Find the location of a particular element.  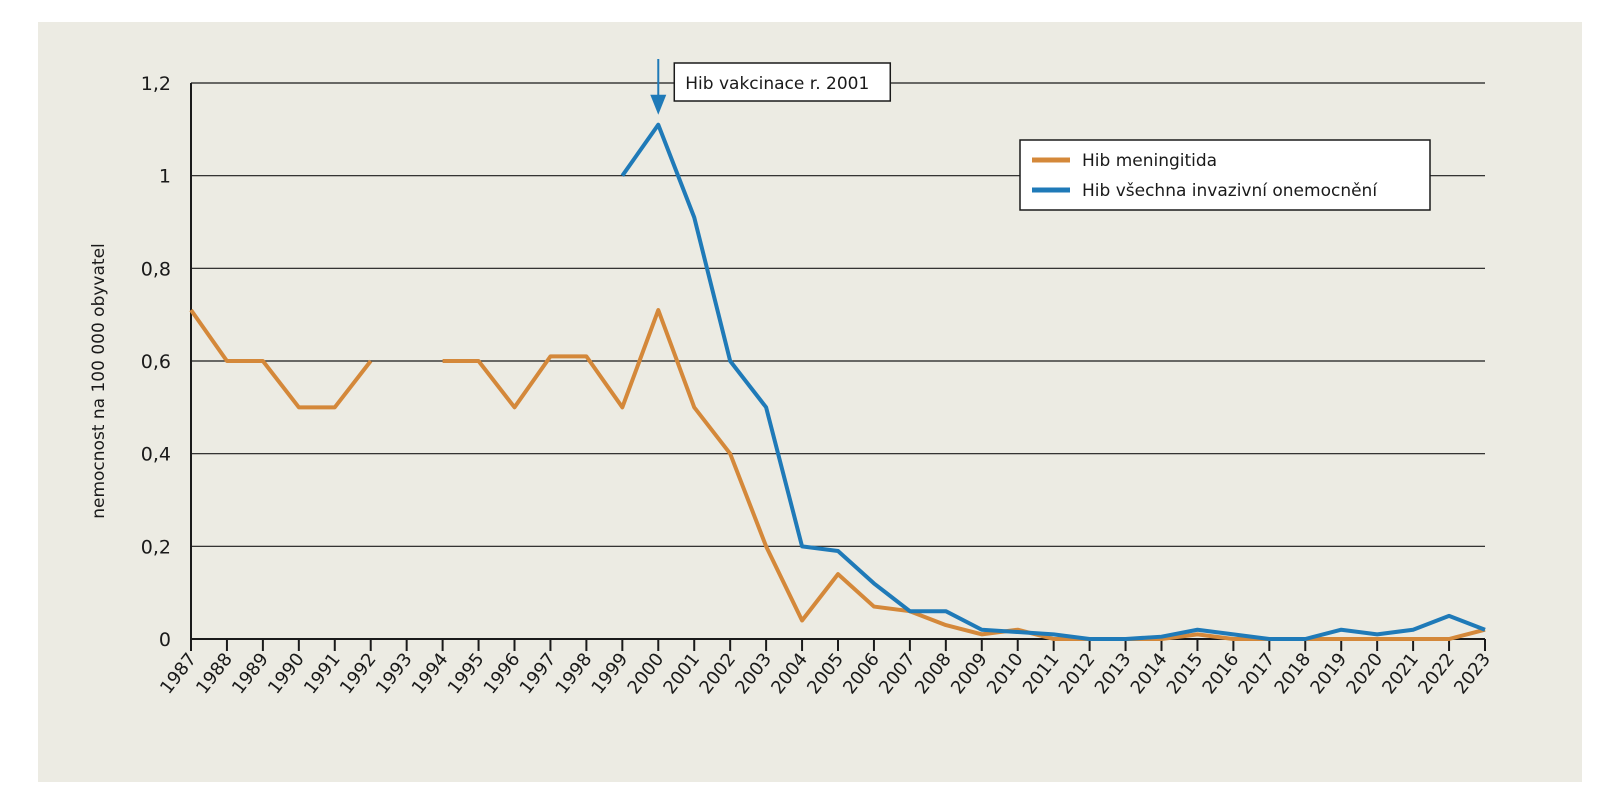

annotation-text: Hib vakcinace r. 2001 is located at coordinates (777, 84).